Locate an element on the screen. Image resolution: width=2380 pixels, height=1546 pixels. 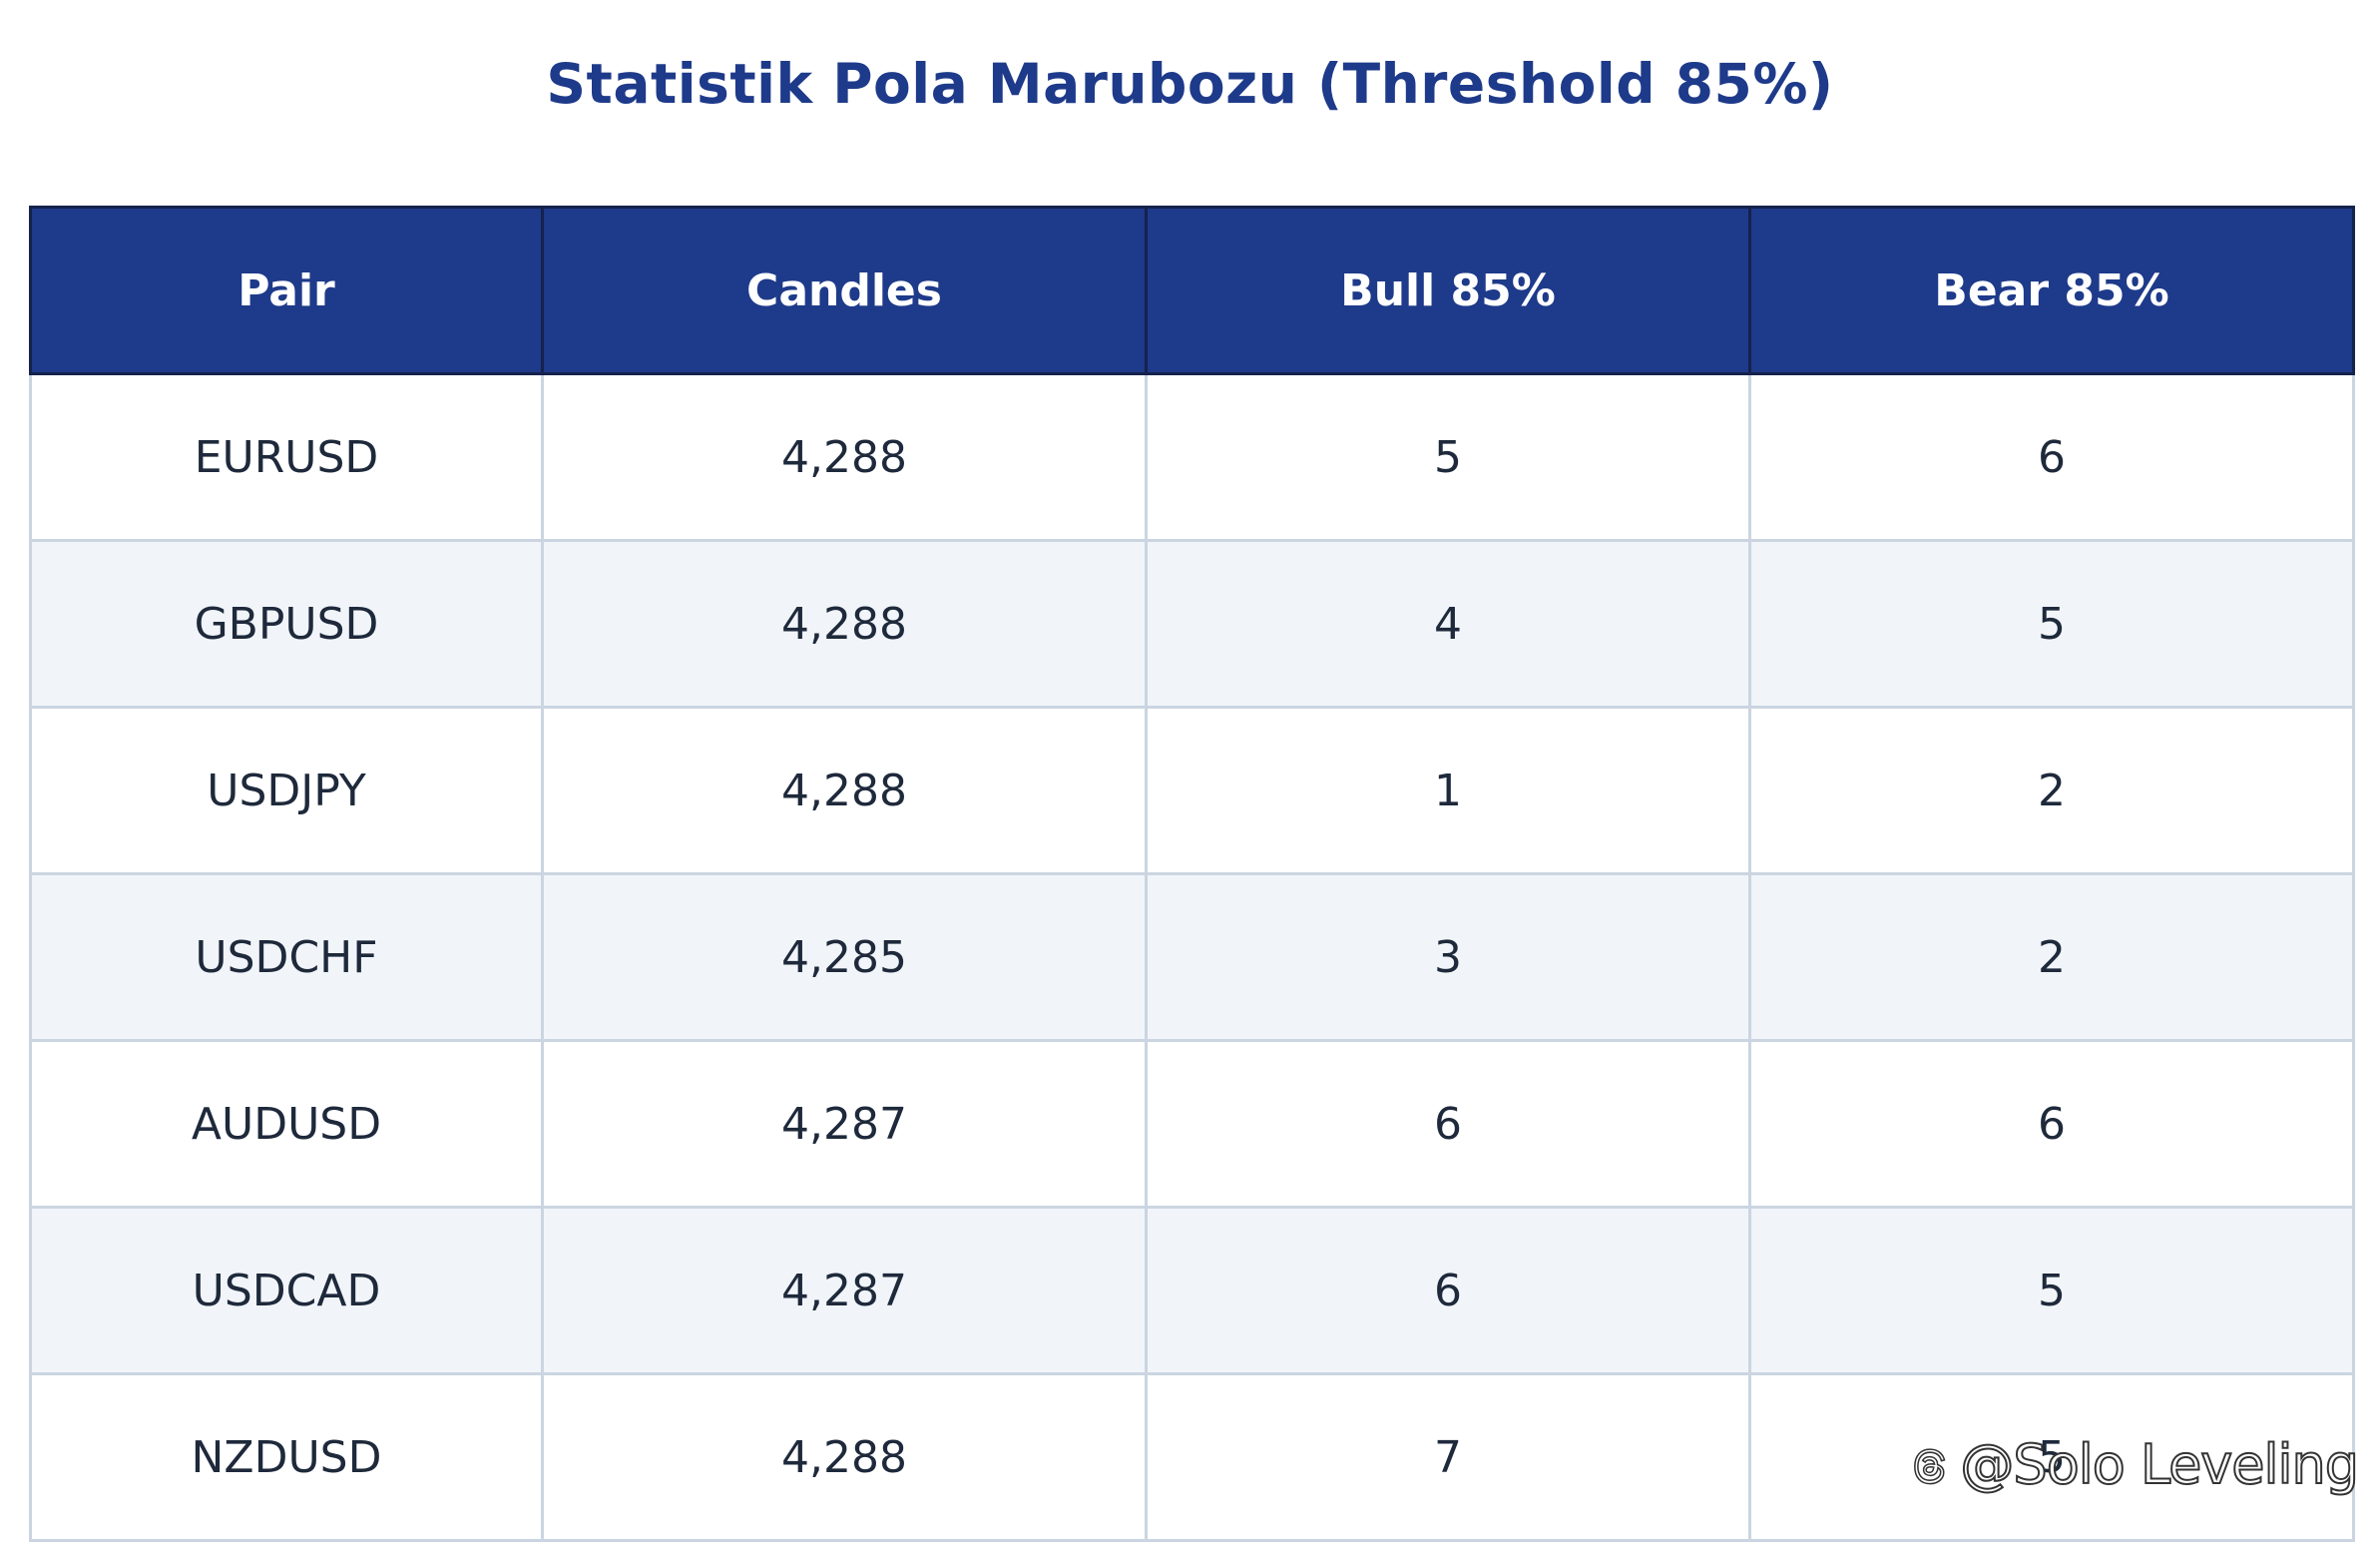
table-row: USDCAD 4,287 6 5 is located at coordinates (1192, 1290).